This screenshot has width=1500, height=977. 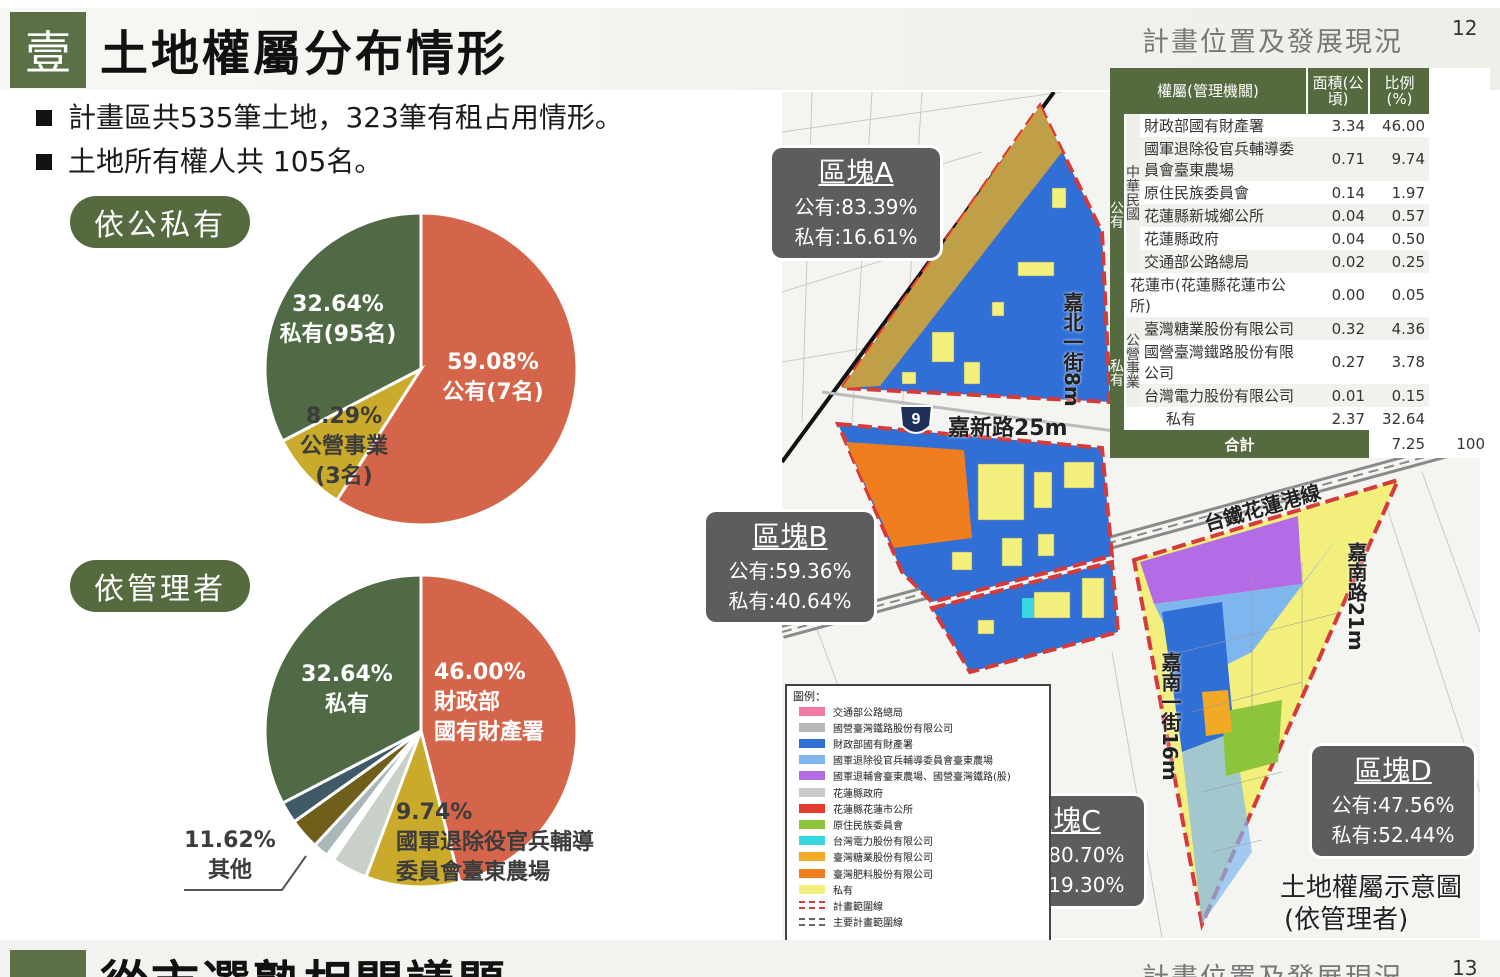 What do you see at coordinates (826, 889) in the screenshot?
I see `legend-item: 私有` at bounding box center [826, 889].